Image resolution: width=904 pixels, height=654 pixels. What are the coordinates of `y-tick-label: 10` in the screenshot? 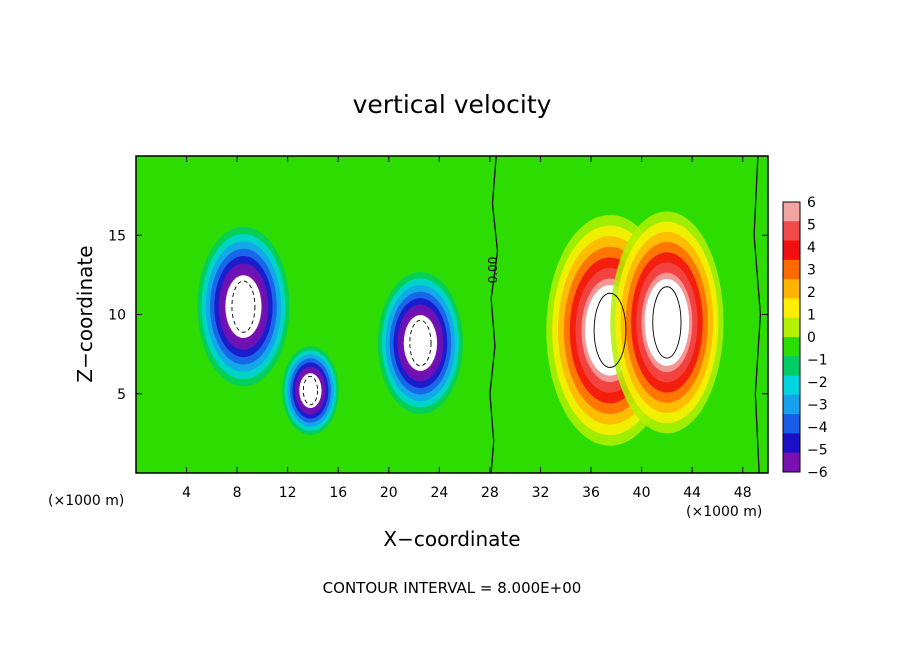 It's located at (117, 316).